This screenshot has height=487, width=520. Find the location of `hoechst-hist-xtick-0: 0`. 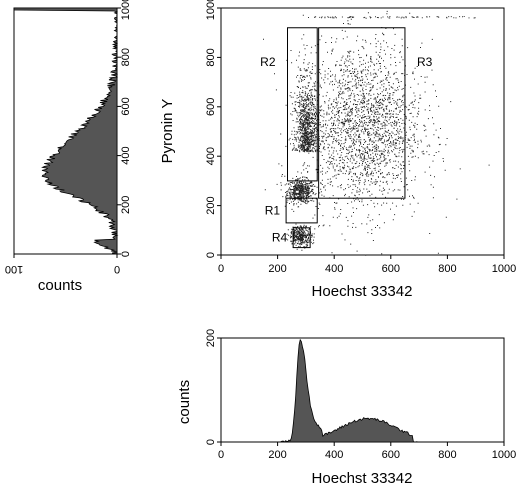

hoechst-hist-xtick-0: 0 is located at coordinates (221, 455).